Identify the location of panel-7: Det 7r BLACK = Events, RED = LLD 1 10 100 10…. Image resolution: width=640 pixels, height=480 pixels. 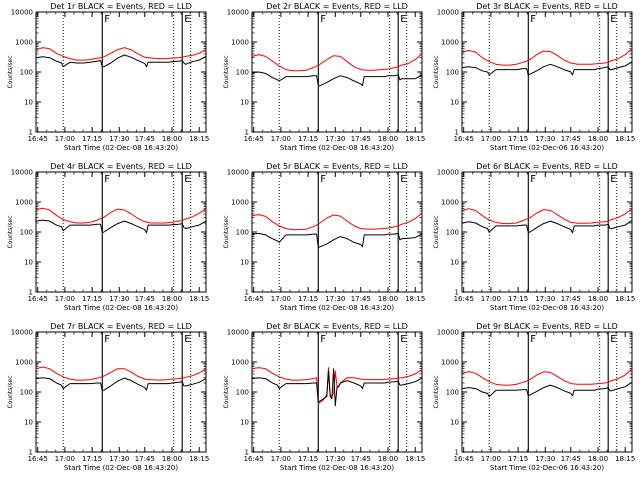
(108, 397).